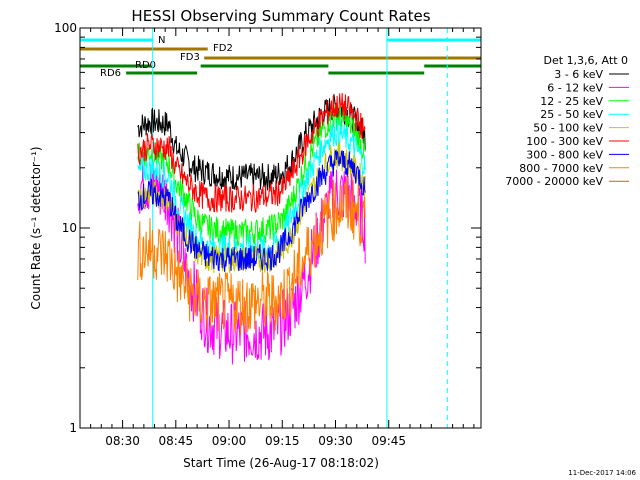  What do you see at coordinates (564, 154) in the screenshot?
I see `legend-label-6: 300 - 800 keV` at bounding box center [564, 154].